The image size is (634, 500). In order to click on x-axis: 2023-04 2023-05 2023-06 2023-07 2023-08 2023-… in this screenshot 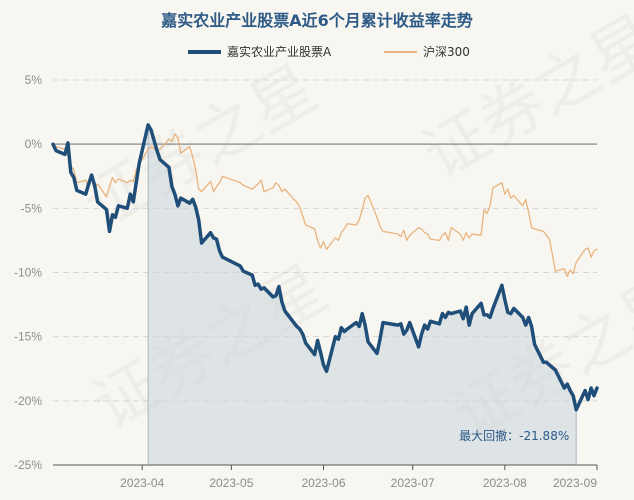, I will do `click(325, 477)`.